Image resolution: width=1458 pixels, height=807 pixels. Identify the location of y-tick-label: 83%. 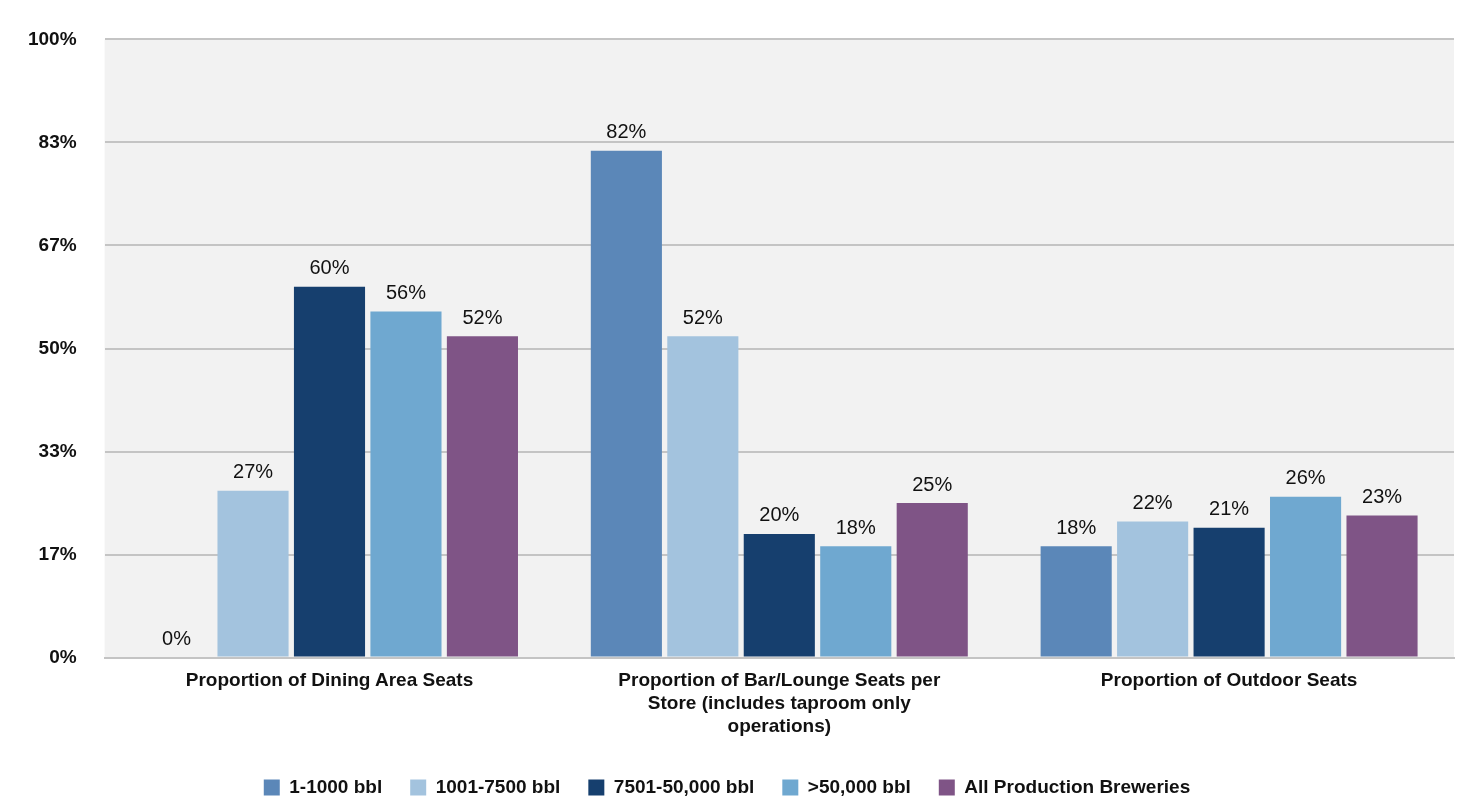
(57, 141).